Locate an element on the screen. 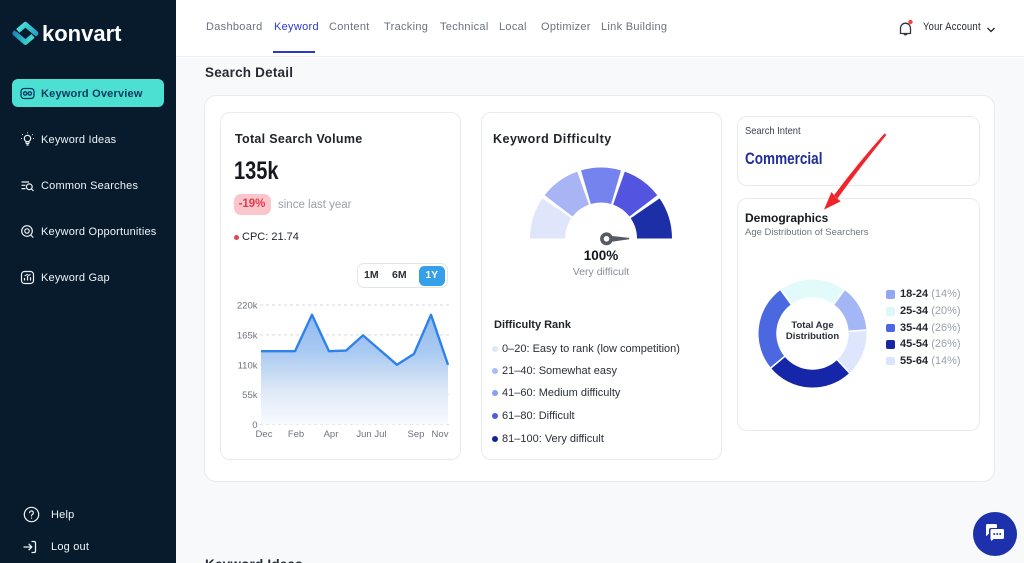  svg-text: Dec is located at coordinates (264, 434).